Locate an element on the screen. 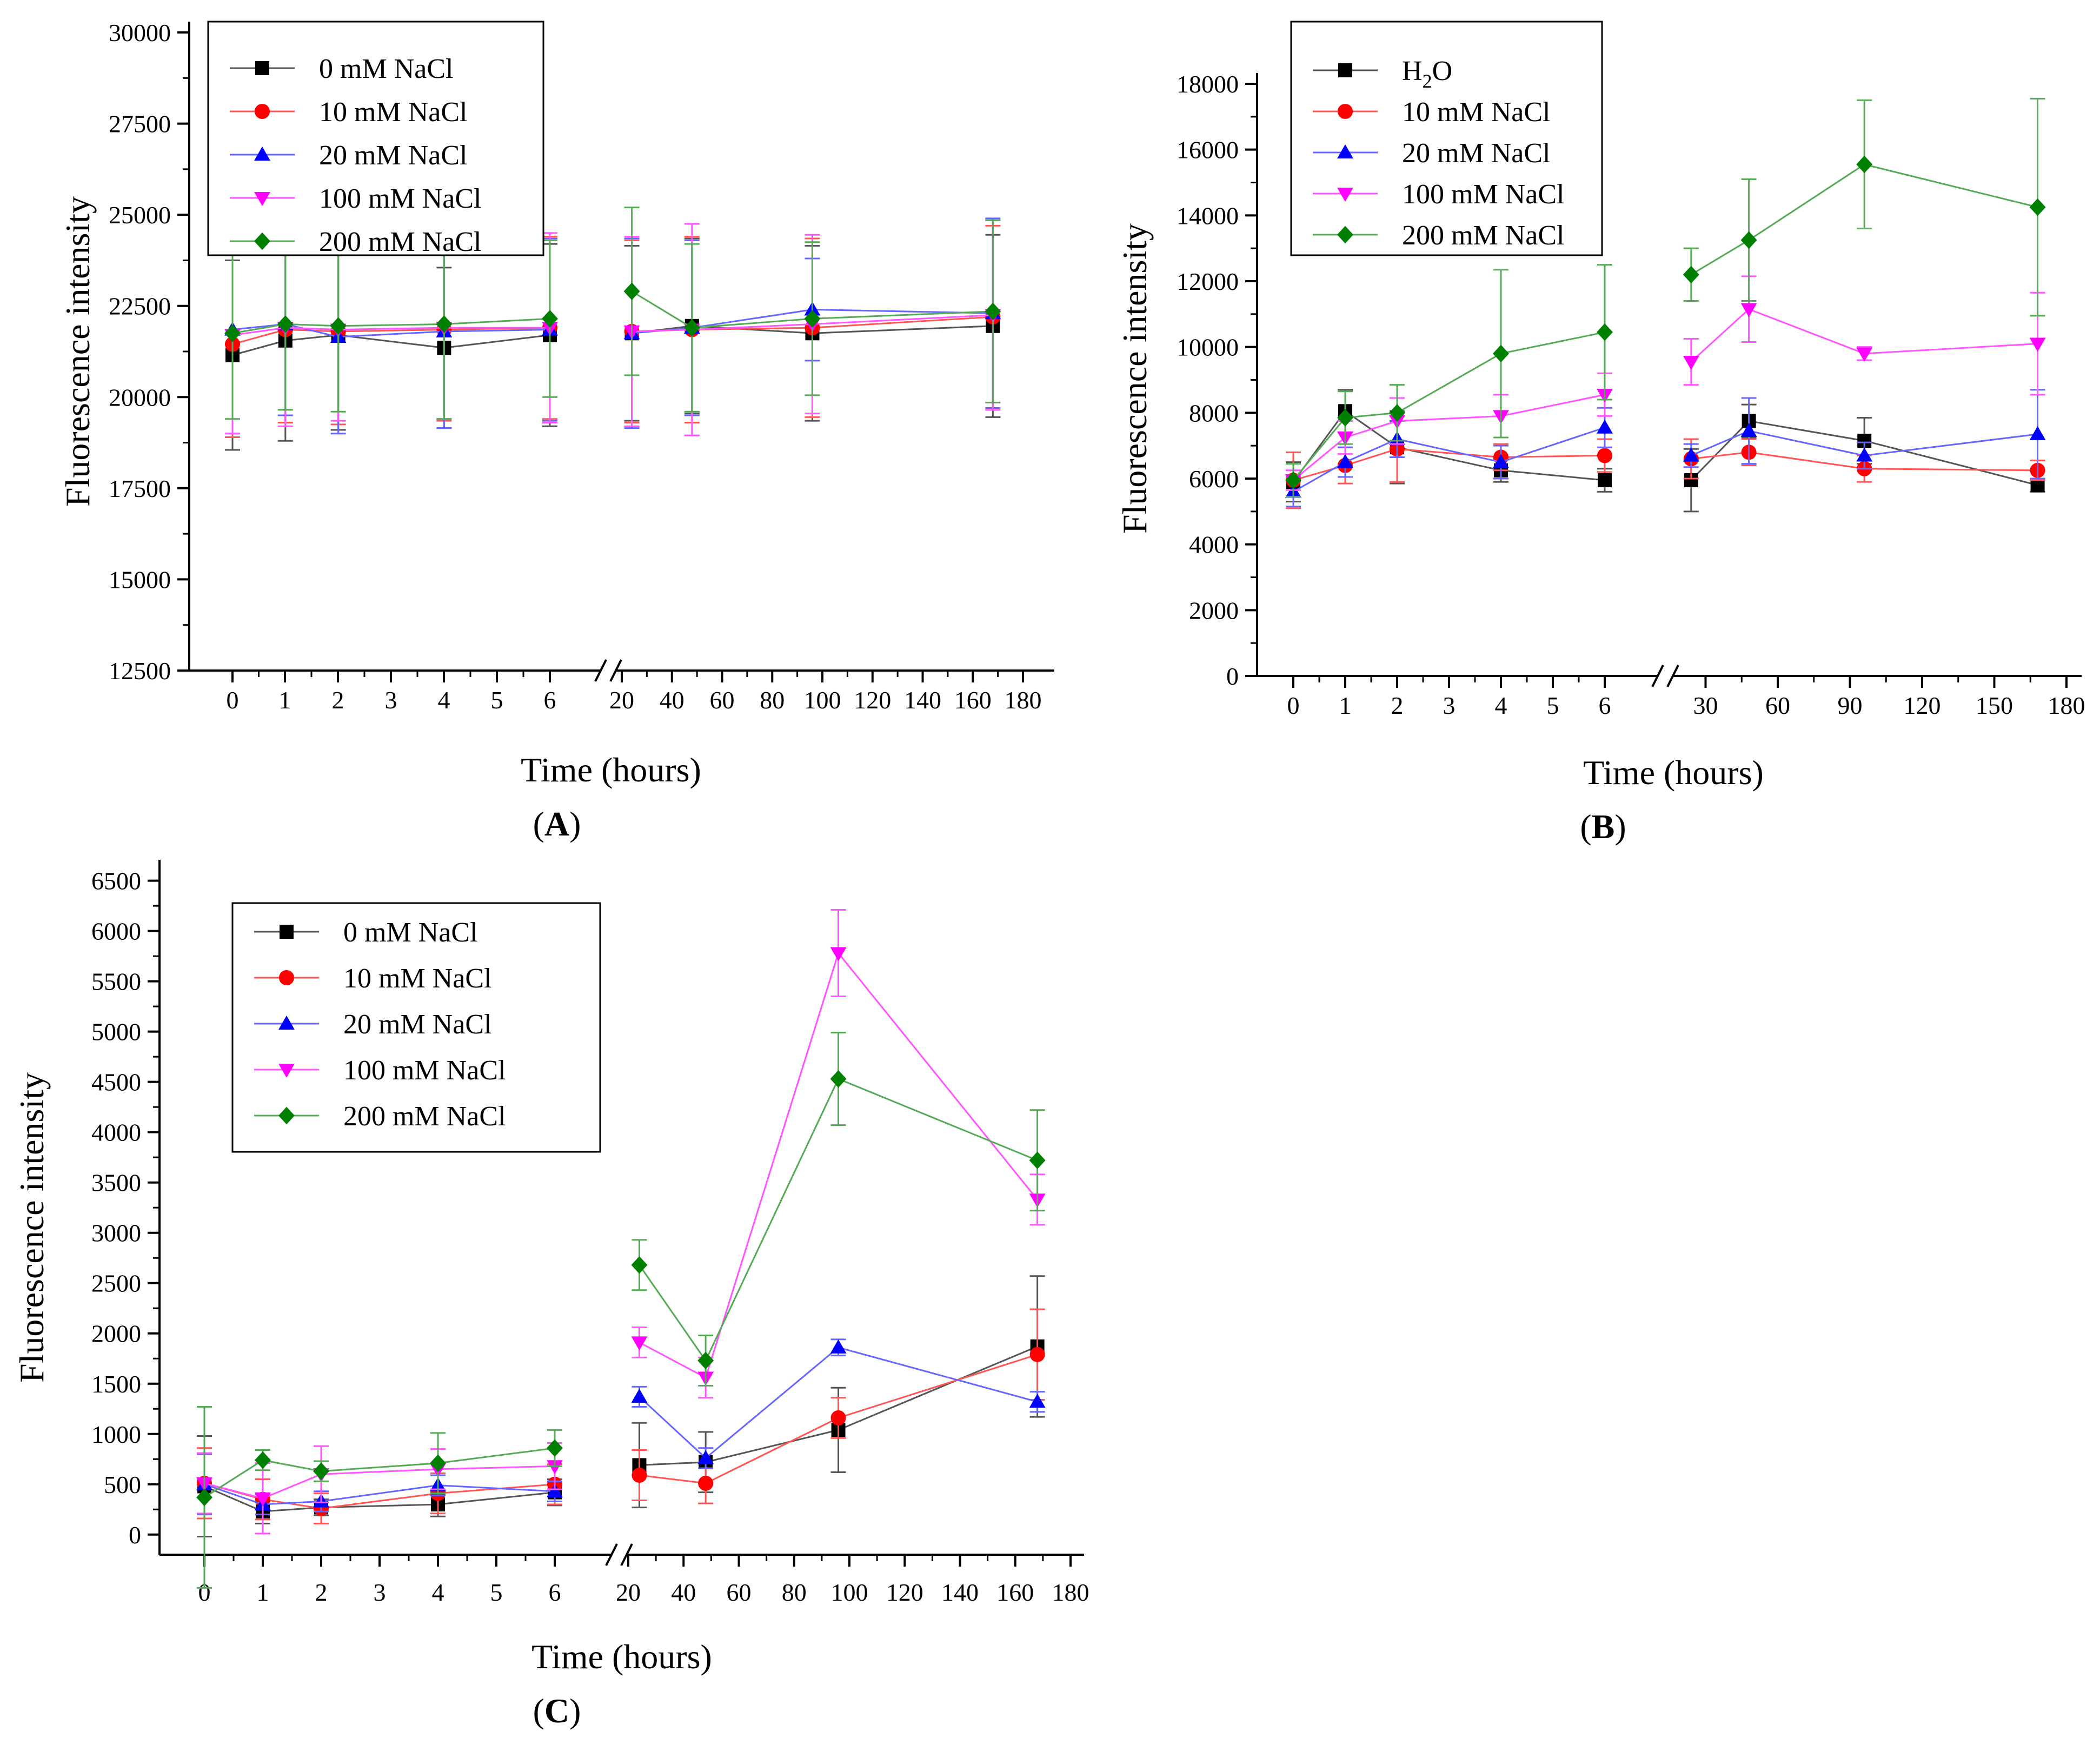  legend-box is located at coordinates (1447, 138).